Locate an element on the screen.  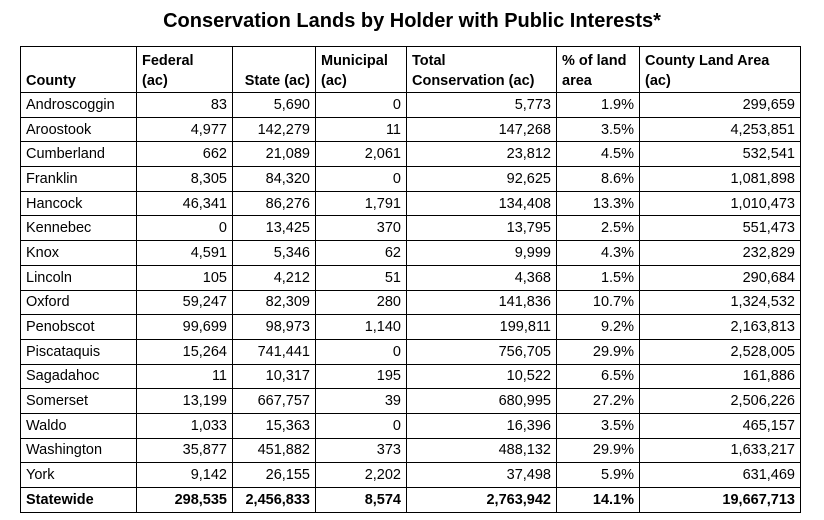
county-cell: Aroostook is located at coordinates (78, 129).